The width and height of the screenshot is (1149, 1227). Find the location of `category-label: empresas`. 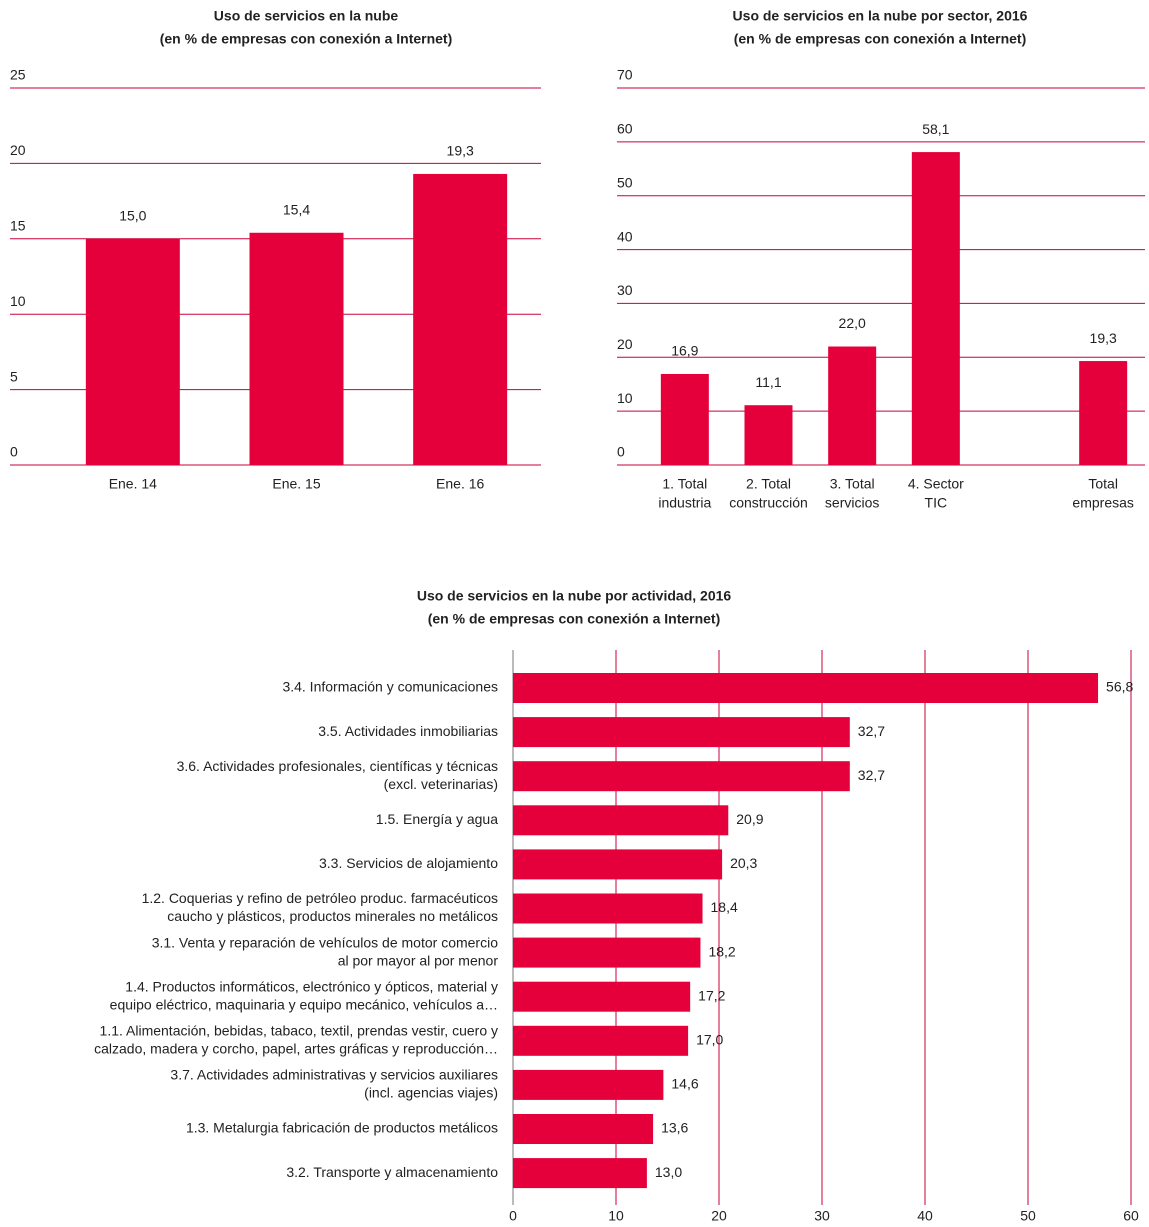

category-label: empresas is located at coordinates (1102, 503).